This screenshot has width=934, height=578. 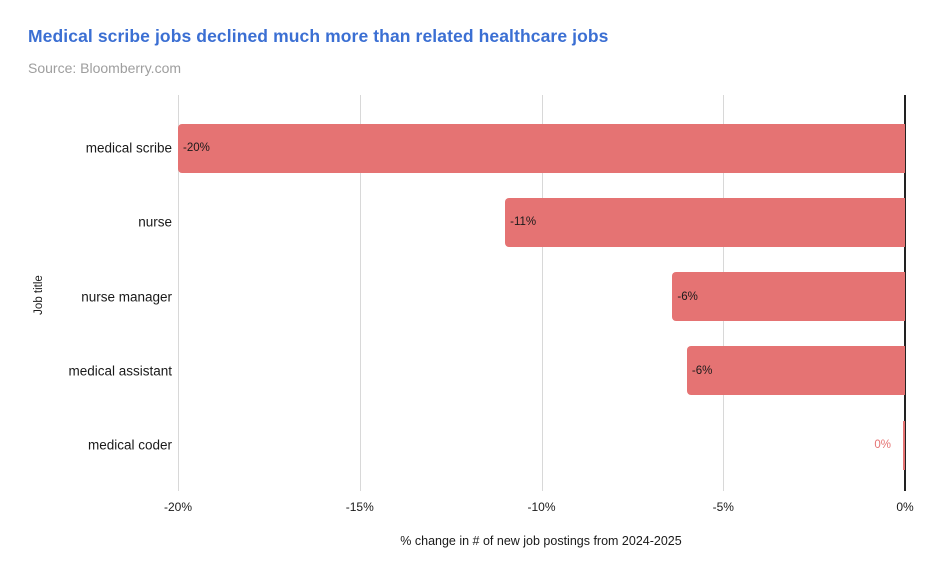 I want to click on bar-value-label: 0%, so click(x=882, y=445).